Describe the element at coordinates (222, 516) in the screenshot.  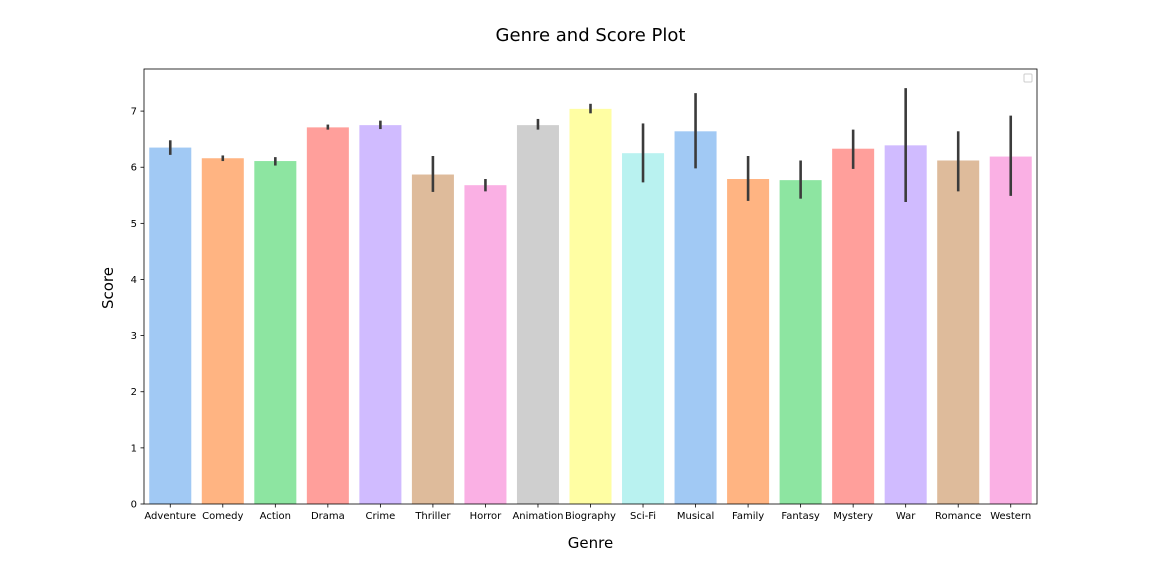
I see `x-tick-label: Comedy` at that location.